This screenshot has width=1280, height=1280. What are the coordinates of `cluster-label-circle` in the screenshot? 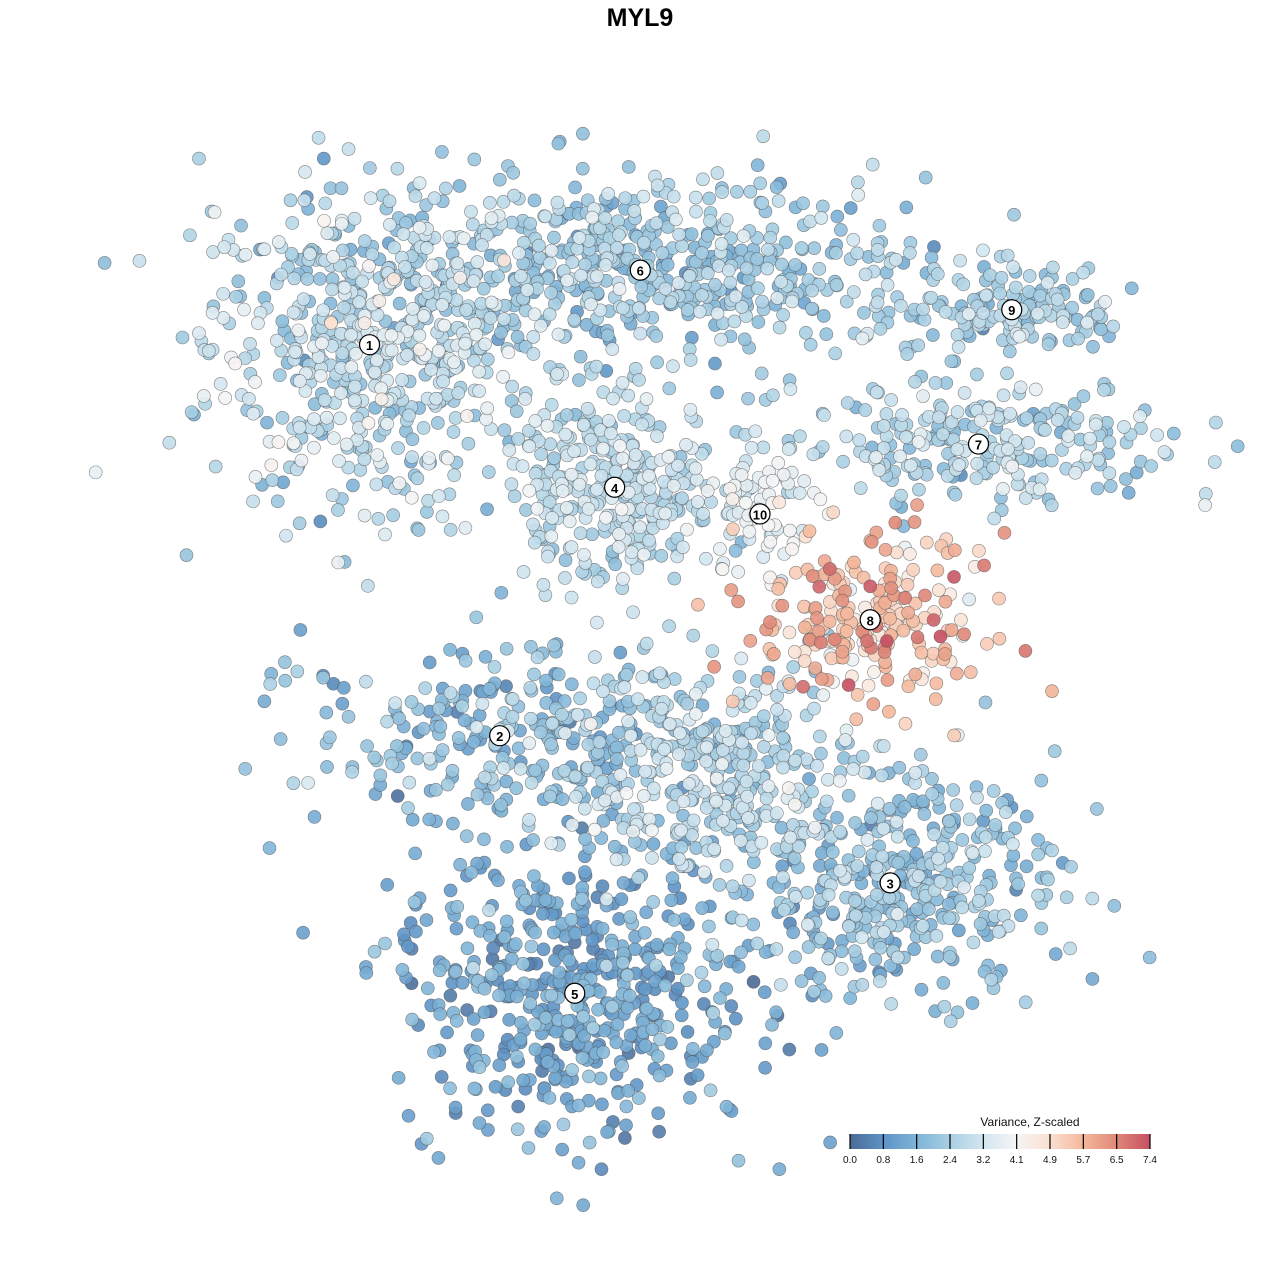 It's located at (640, 270).